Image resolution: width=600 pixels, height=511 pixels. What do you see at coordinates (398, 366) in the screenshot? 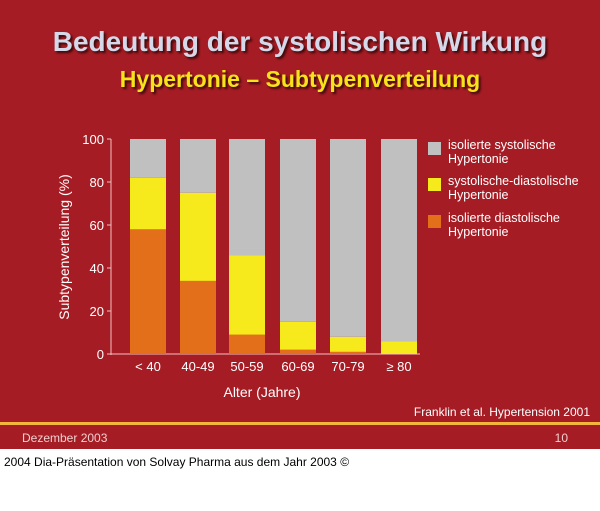
I see `x-tick-label: ≥ 80` at bounding box center [398, 366].